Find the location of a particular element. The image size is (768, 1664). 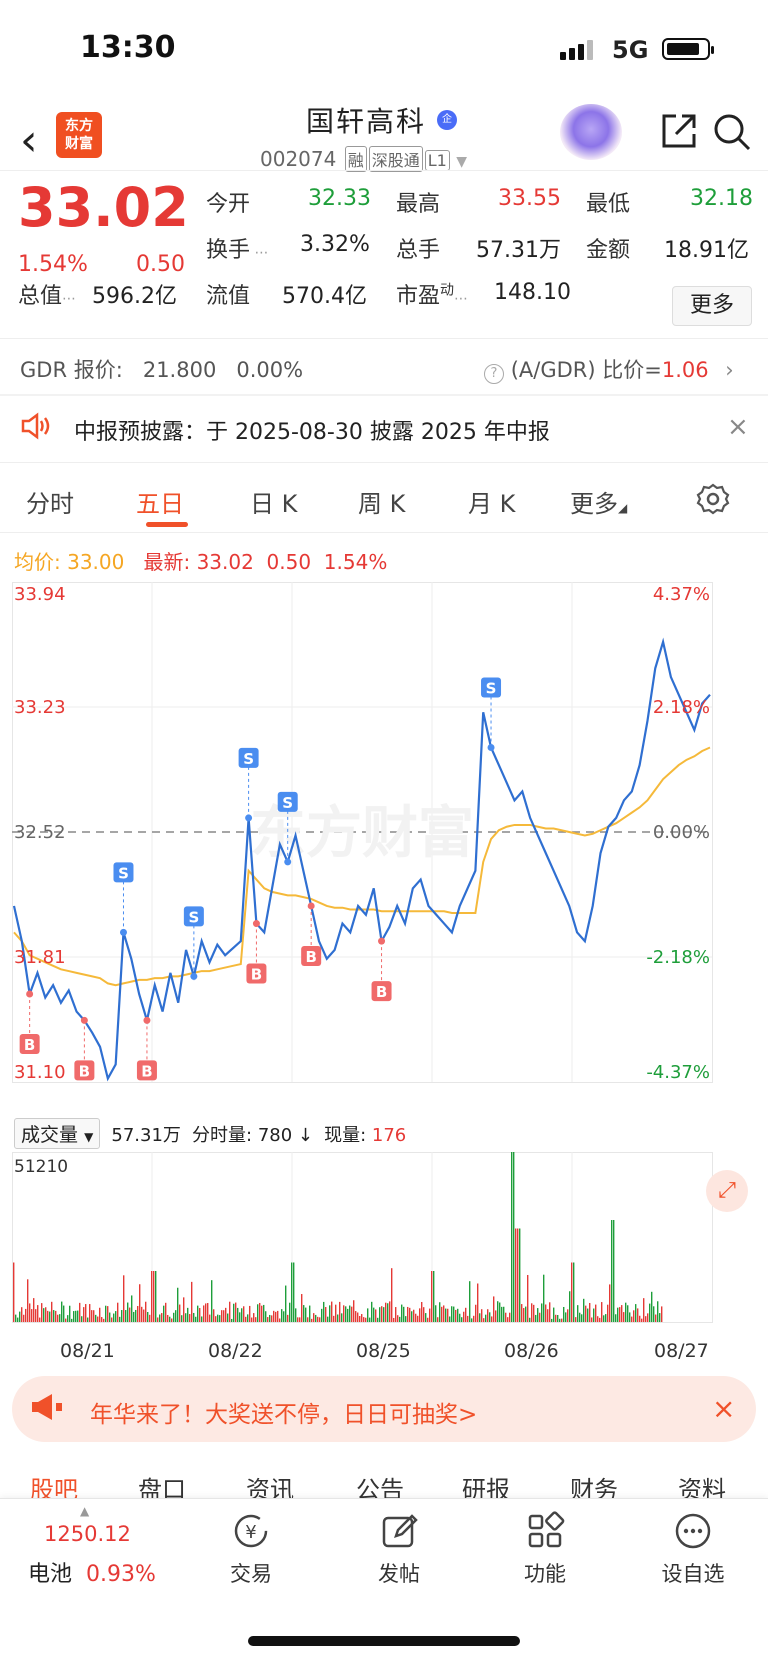

marker-dot is located at coordinates (123, 932).